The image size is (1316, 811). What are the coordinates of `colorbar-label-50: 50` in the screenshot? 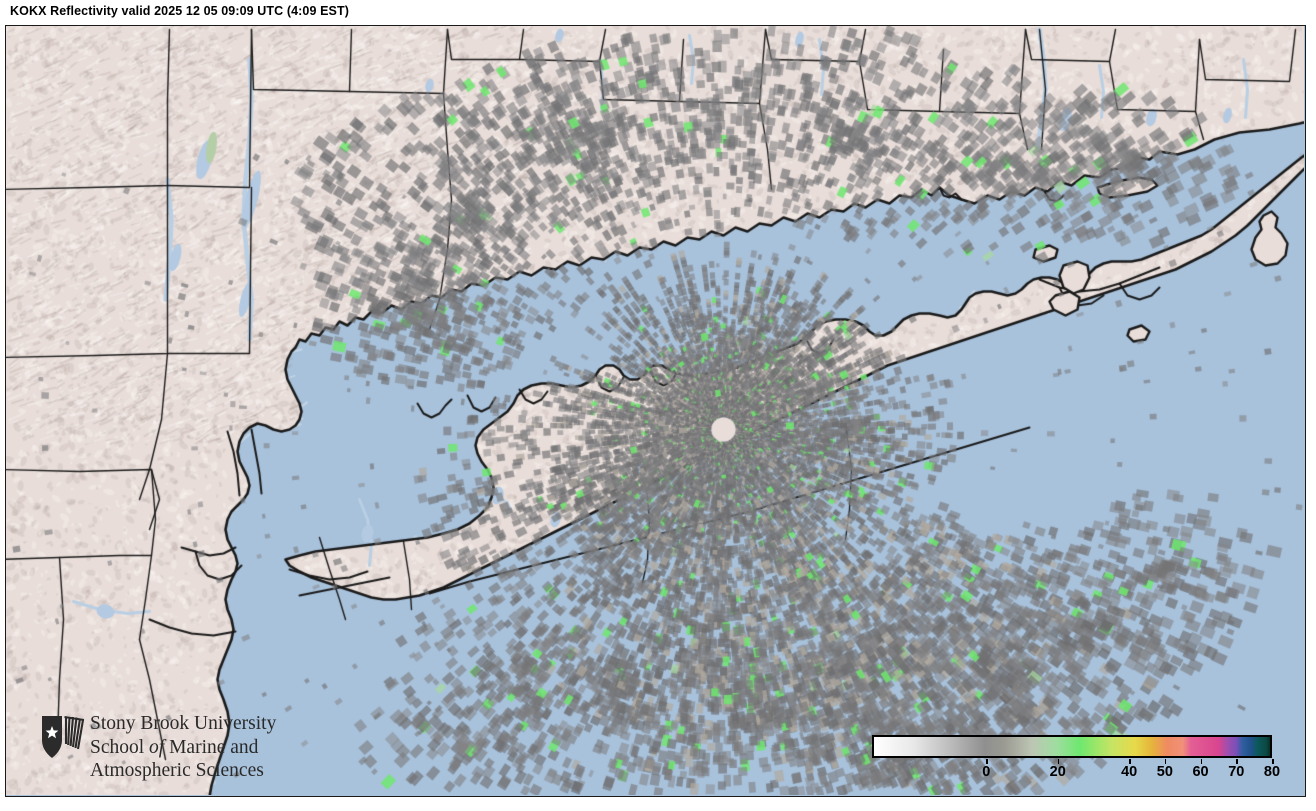 It's located at (1164, 772).